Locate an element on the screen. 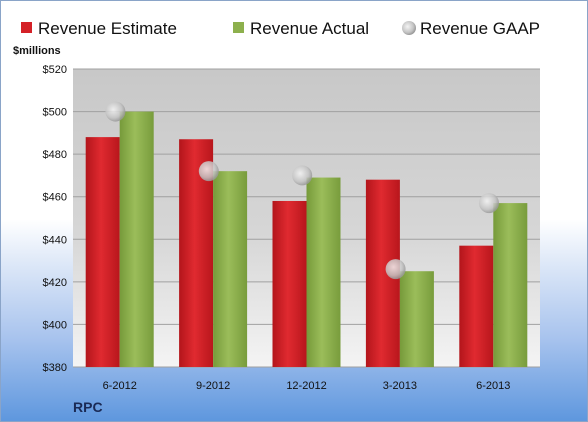 The width and height of the screenshot is (588, 422). y-tick-label: $440 is located at coordinates (55, 240).